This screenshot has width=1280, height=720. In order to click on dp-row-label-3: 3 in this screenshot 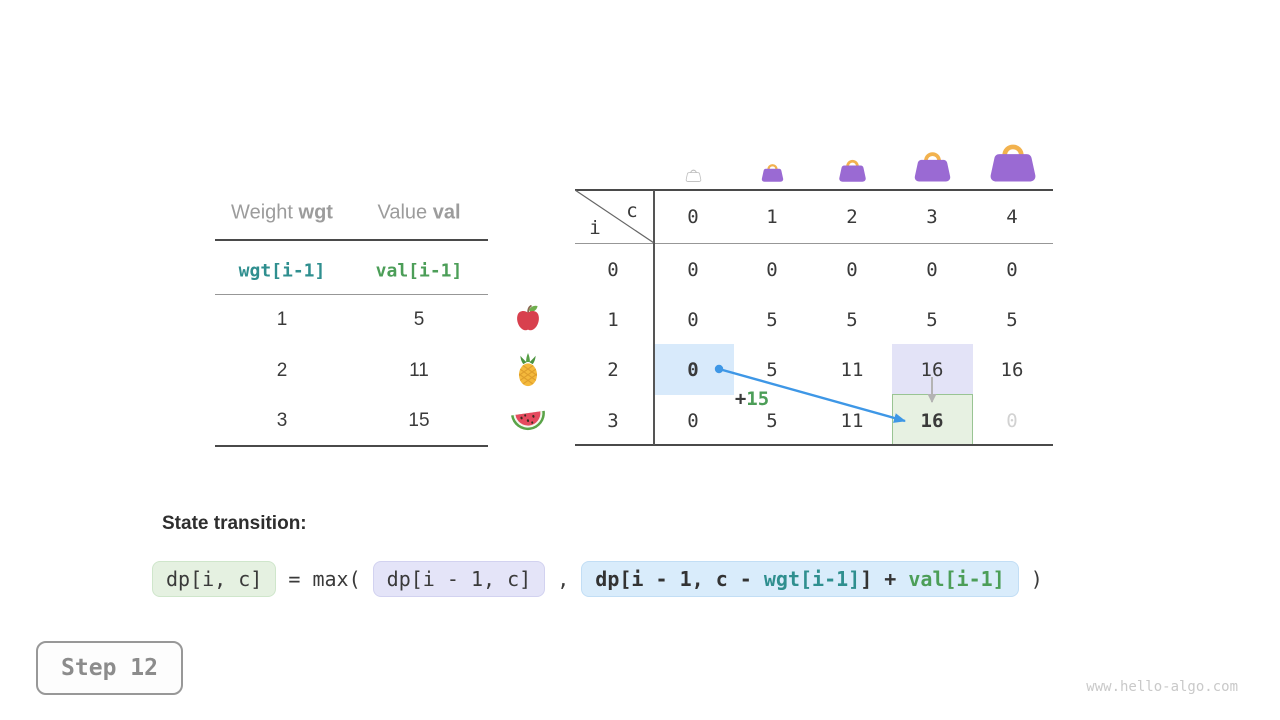, I will do `click(613, 421)`.